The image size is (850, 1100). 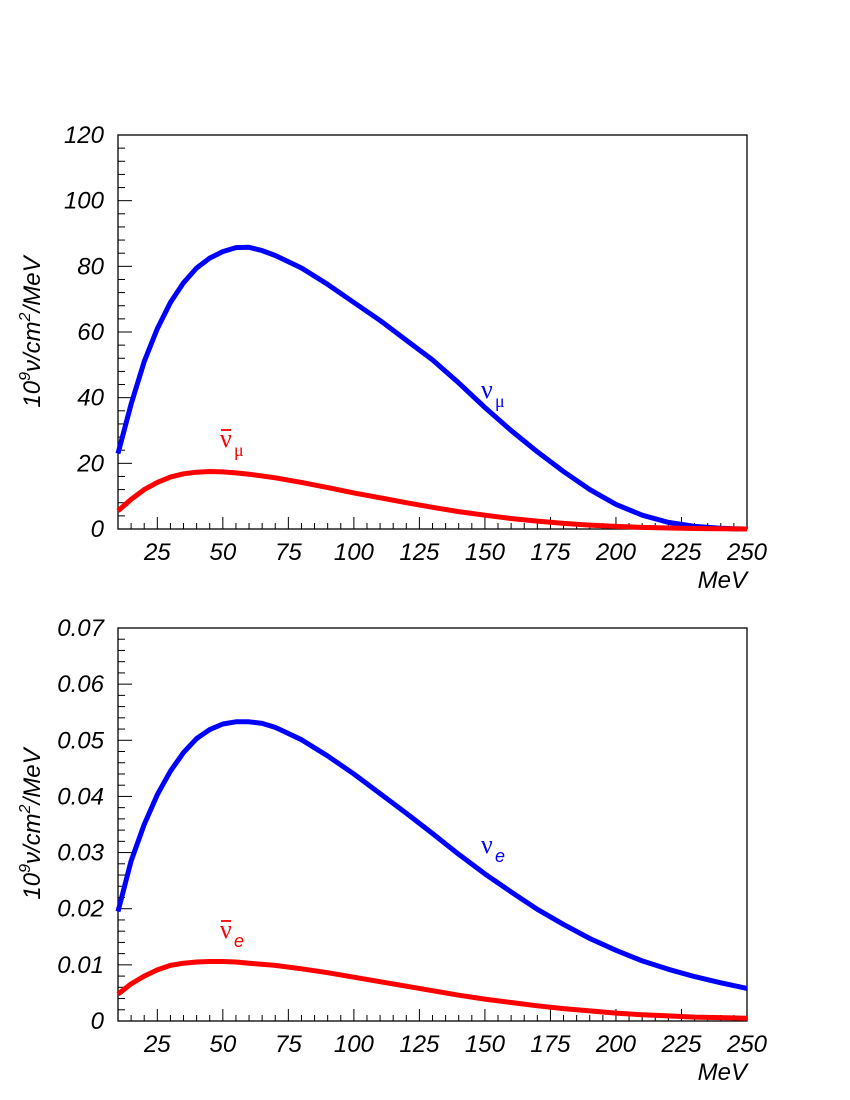 I want to click on series-line-anti-nu-mu, so click(x=432, y=500).